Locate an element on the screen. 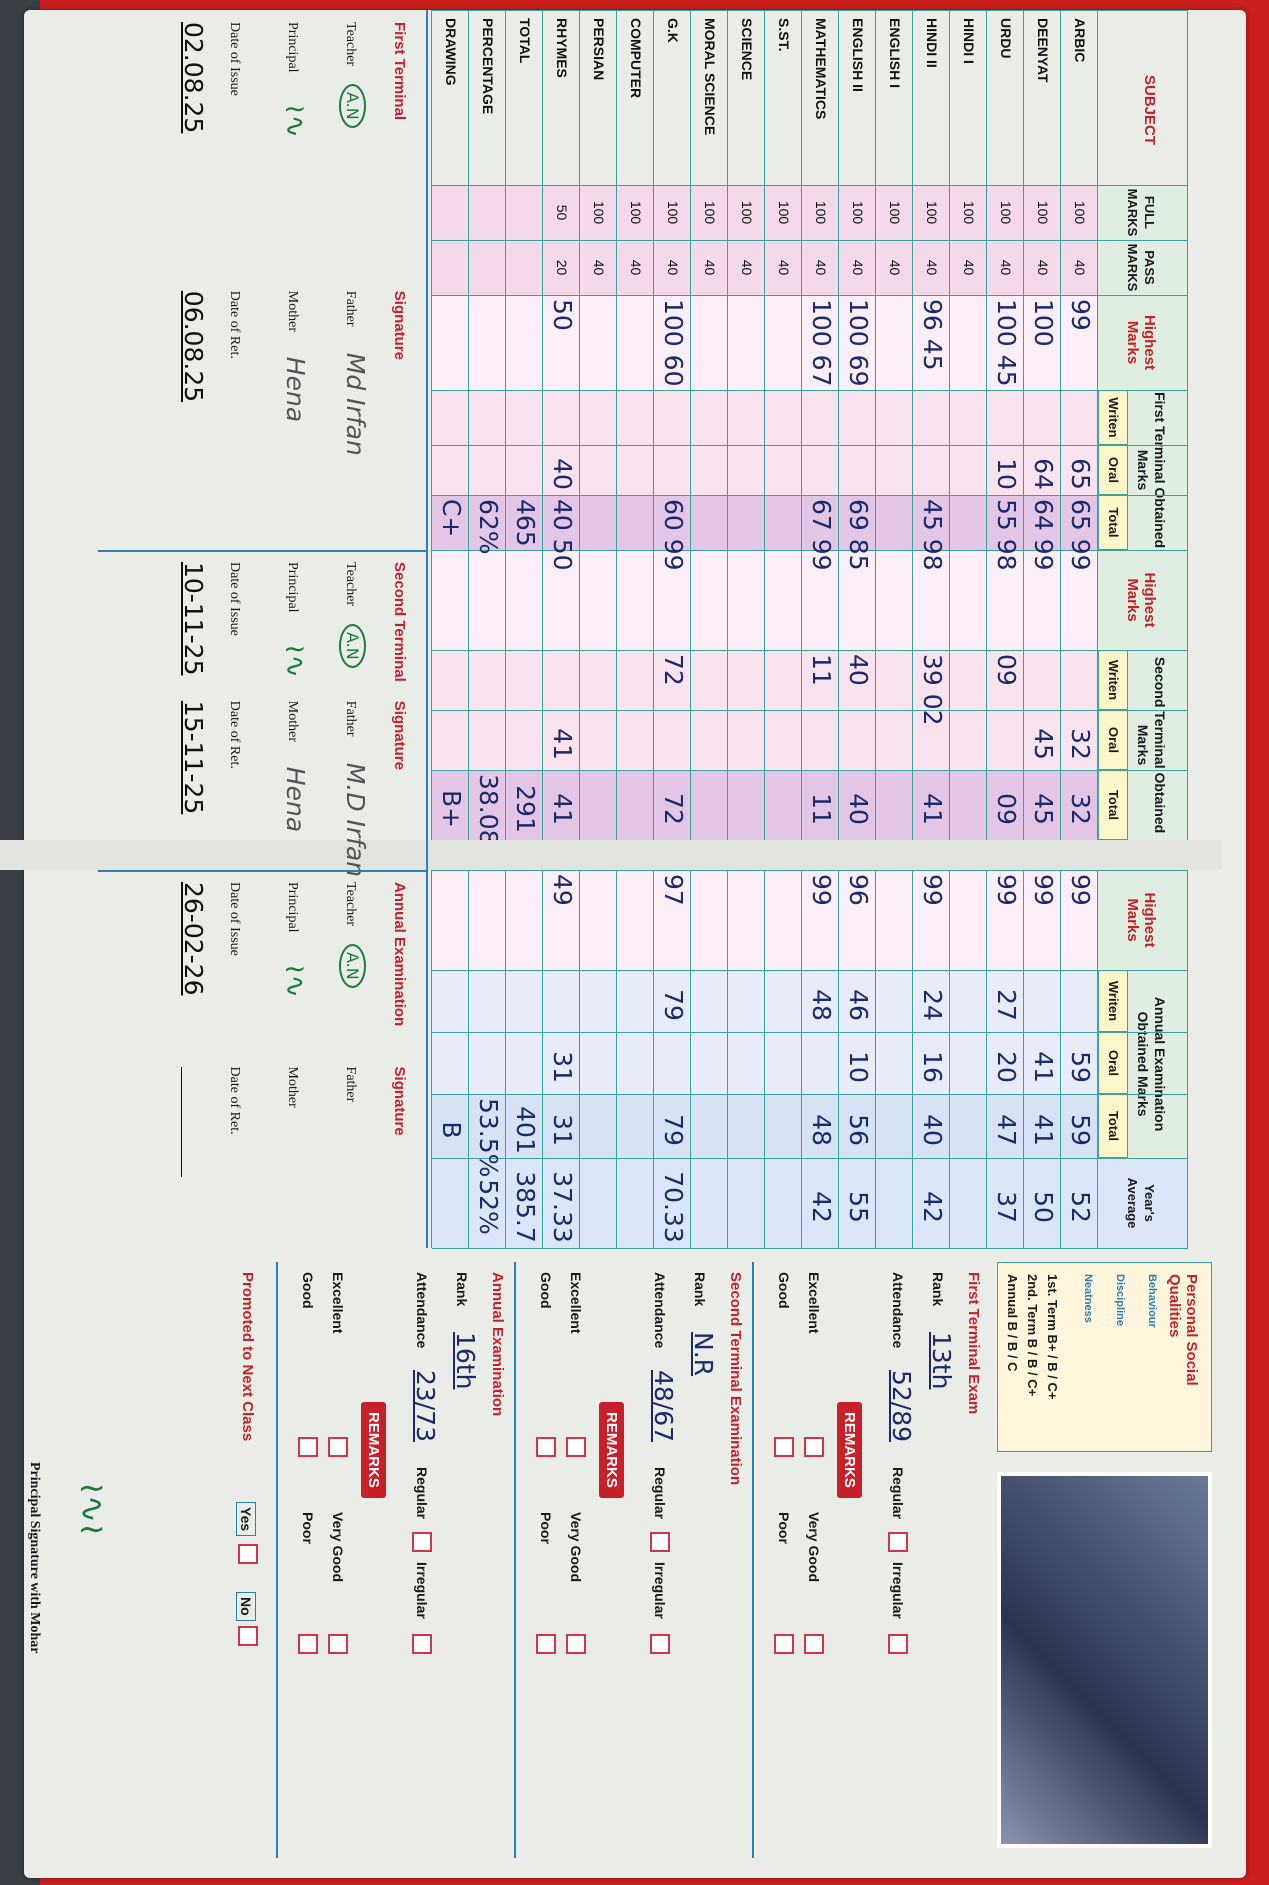 The image size is (1269, 1885). t2-written: 11 is located at coordinates (821, 670).